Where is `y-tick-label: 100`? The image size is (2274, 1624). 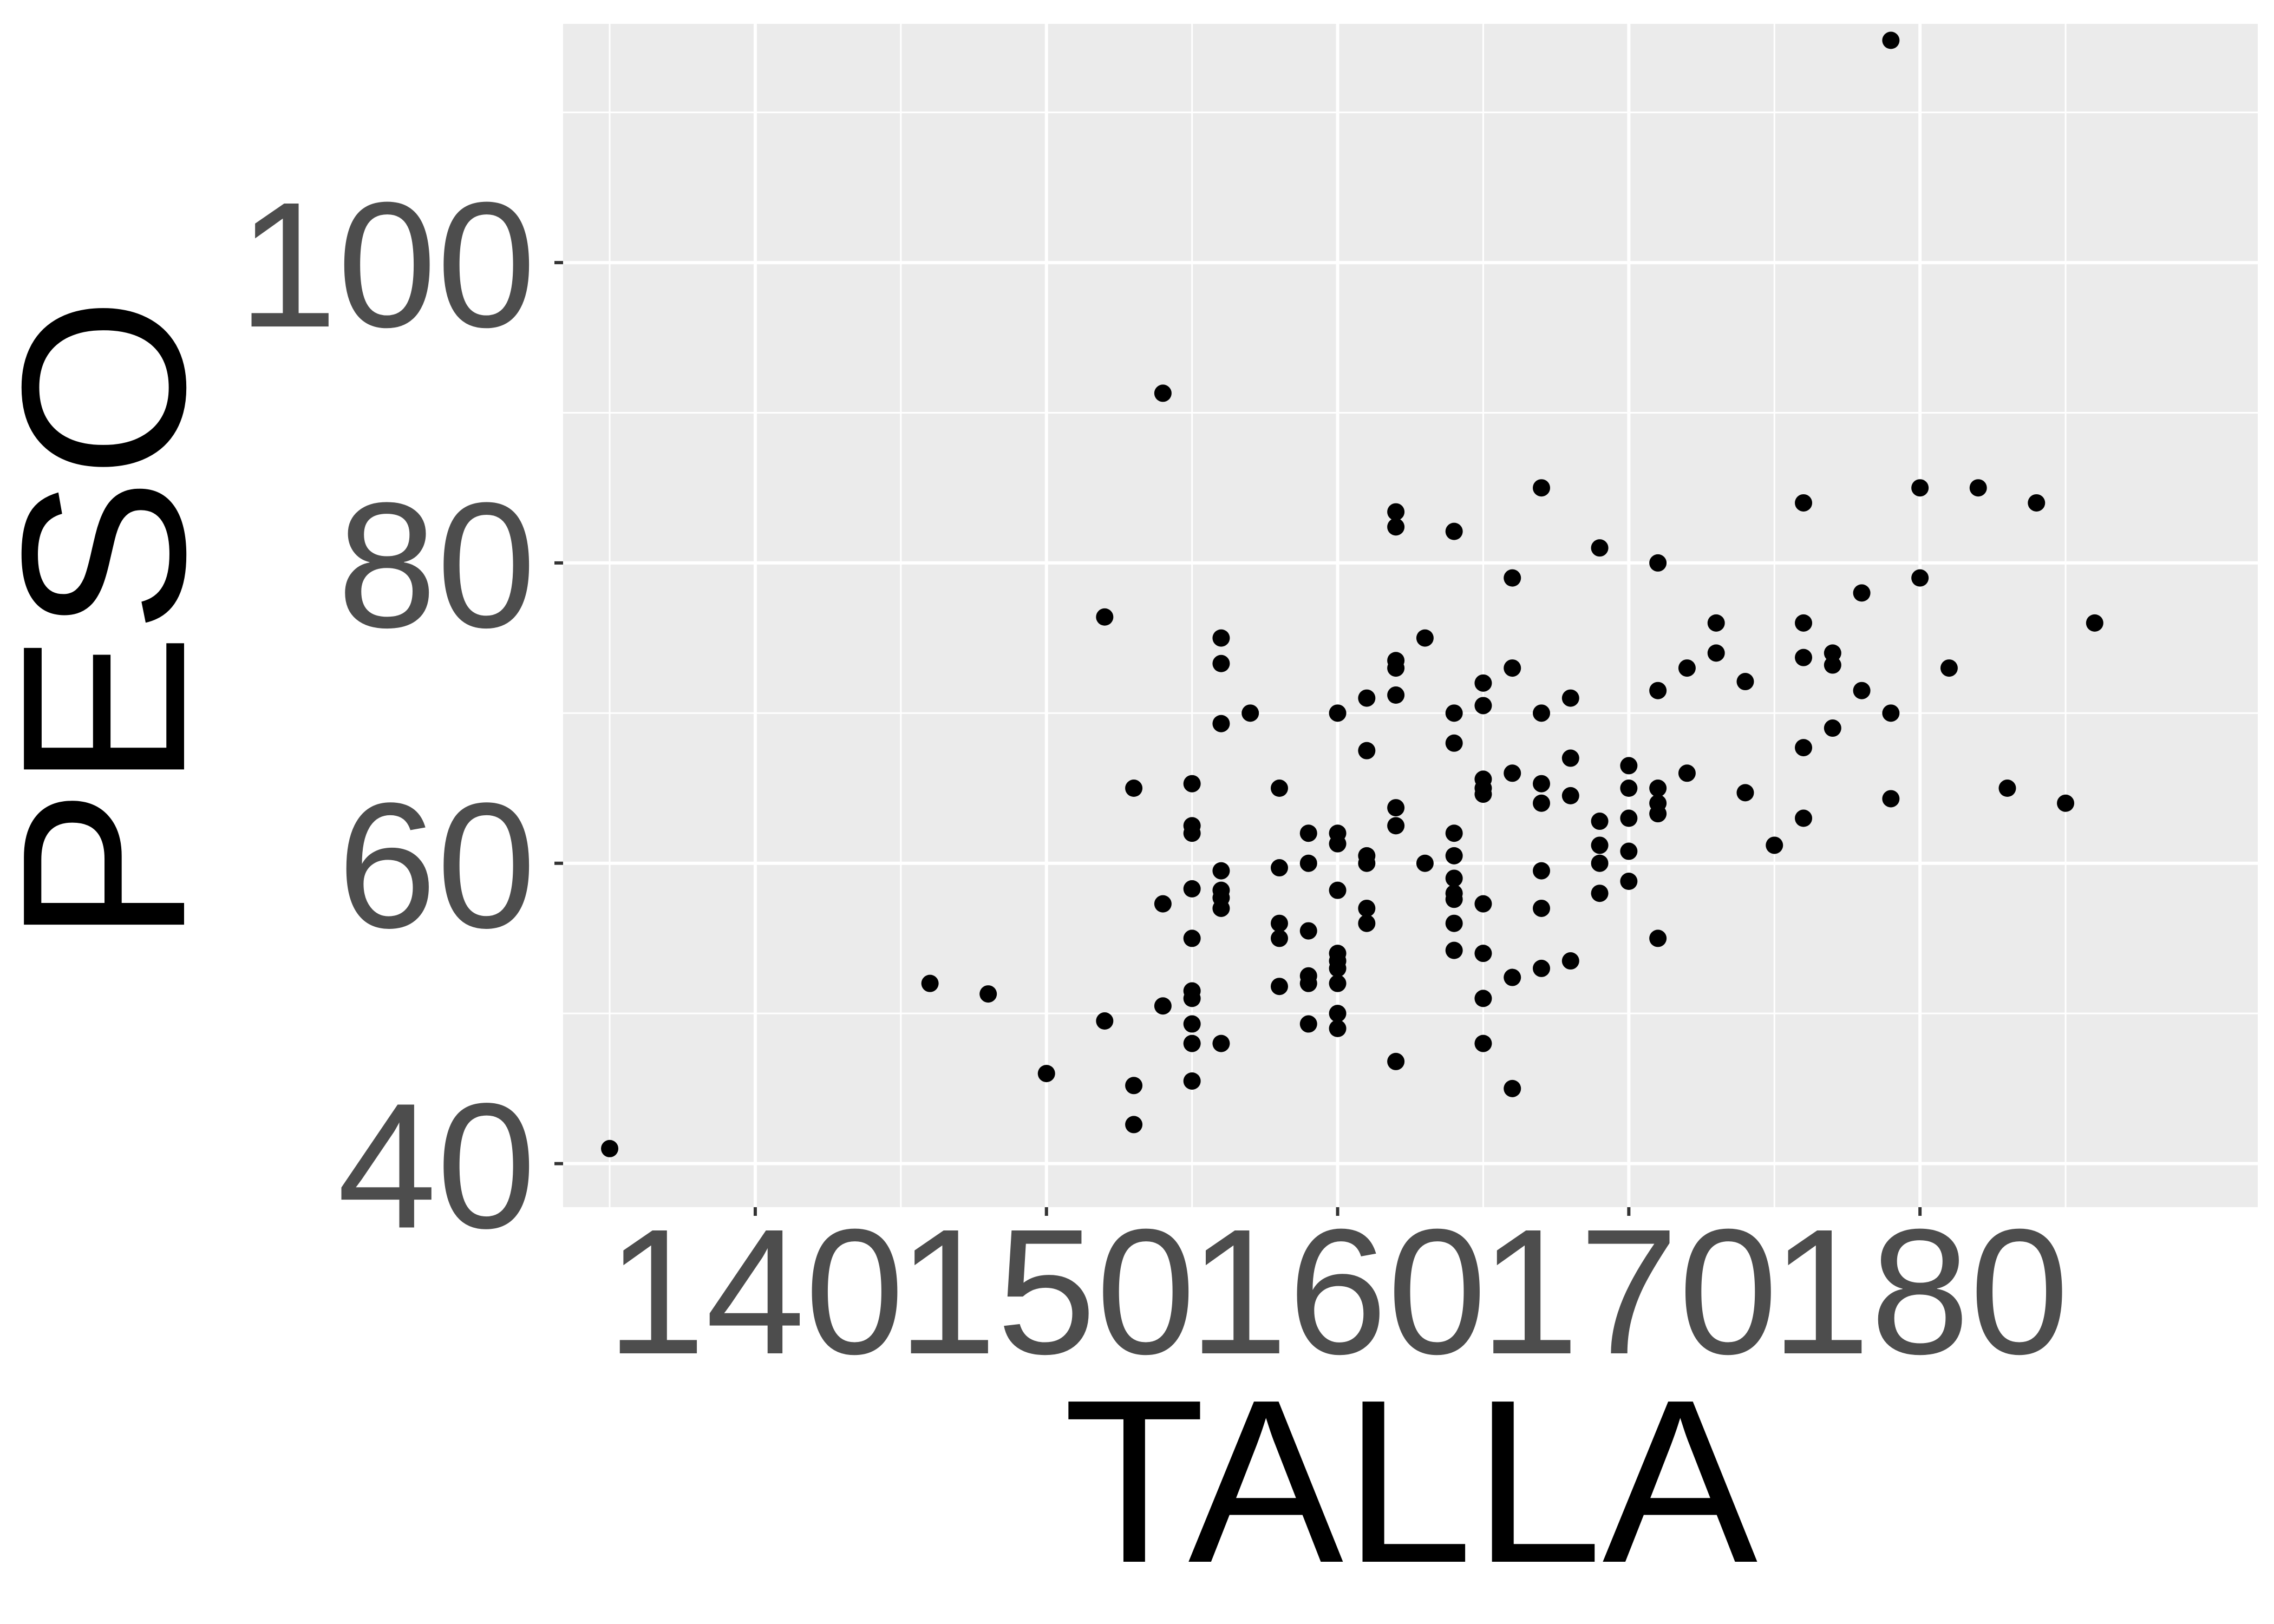
y-tick-label: 100 is located at coordinates (387, 264).